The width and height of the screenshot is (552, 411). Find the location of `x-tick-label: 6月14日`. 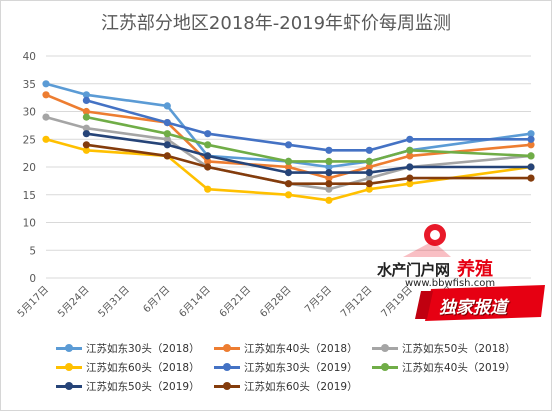

x-tick-label: 6月14日 is located at coordinates (195, 302).